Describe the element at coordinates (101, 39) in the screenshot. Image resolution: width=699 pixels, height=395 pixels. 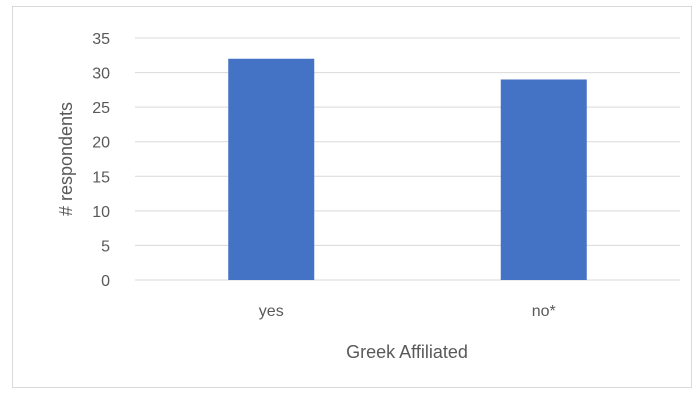
I see `y-tick-label: 35` at that location.